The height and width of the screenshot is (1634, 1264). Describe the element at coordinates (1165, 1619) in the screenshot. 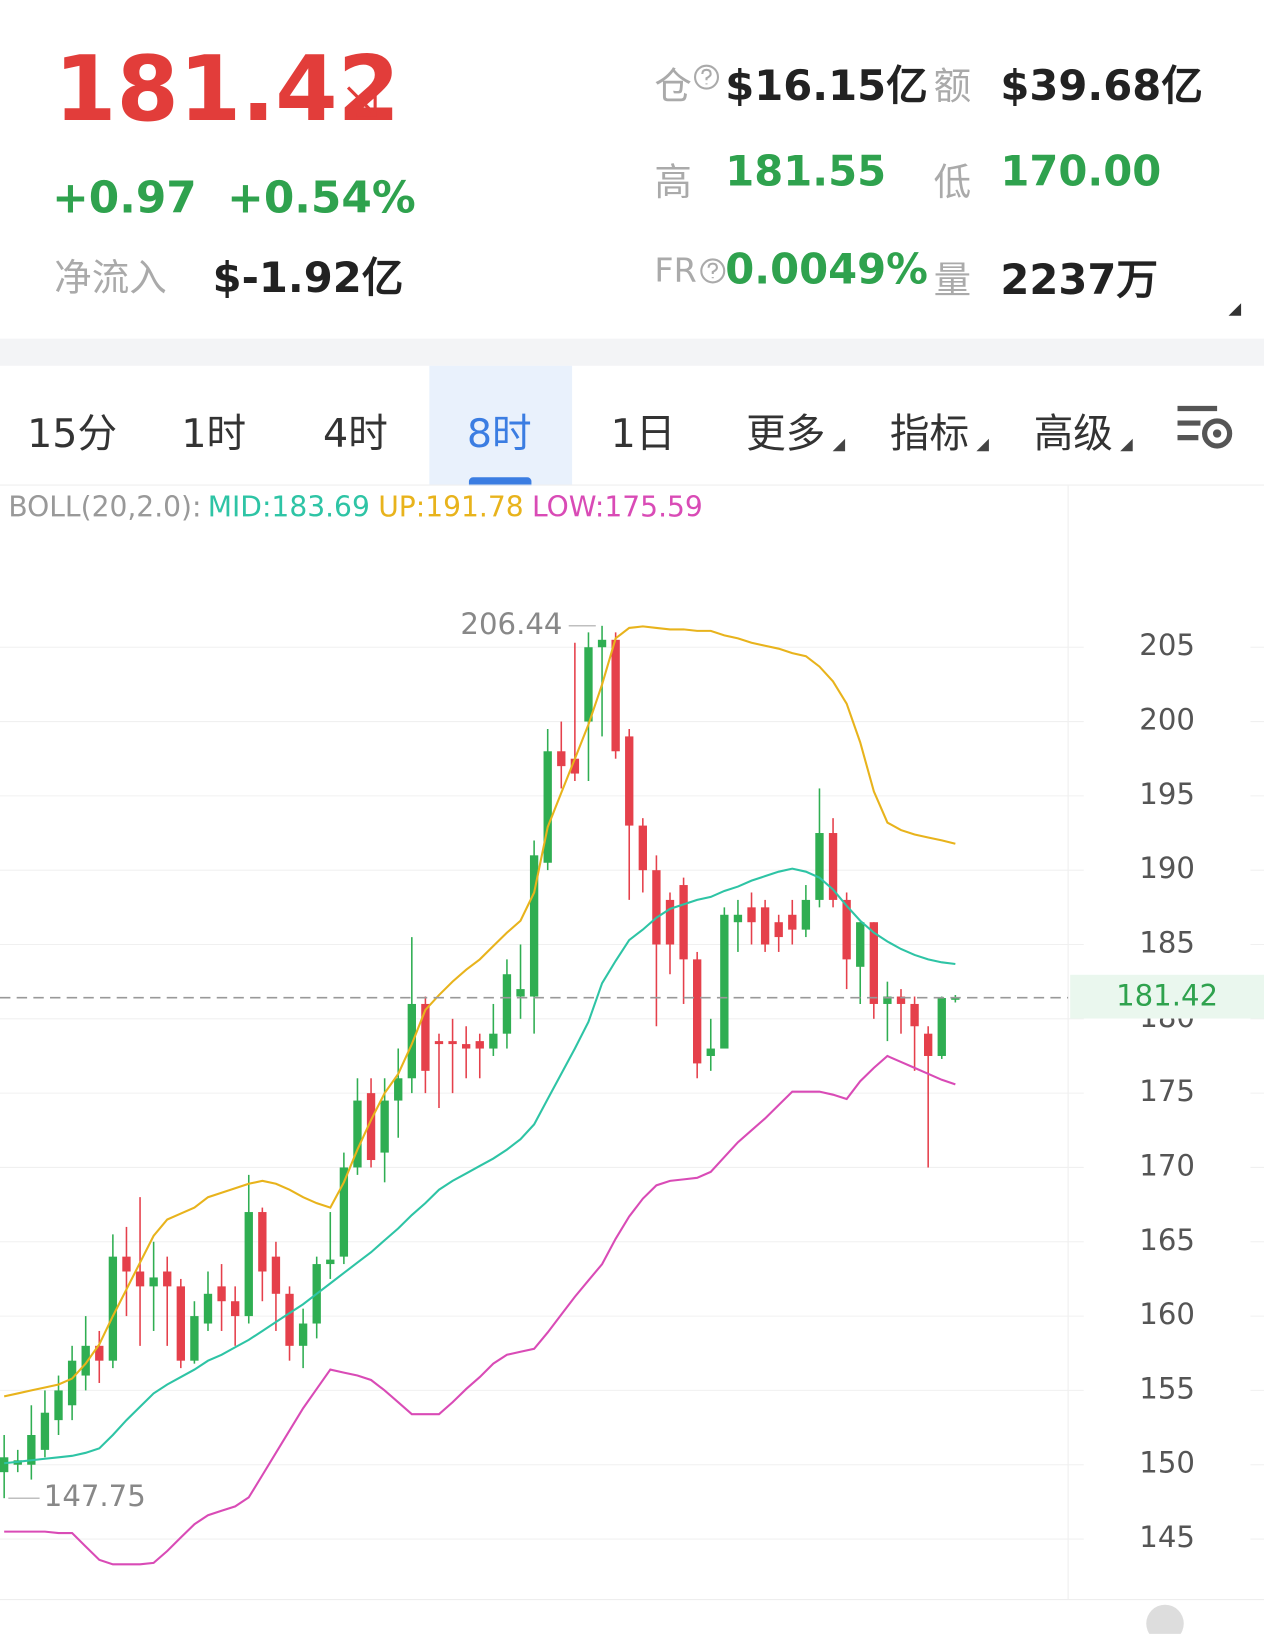

I see `k-button` at that location.